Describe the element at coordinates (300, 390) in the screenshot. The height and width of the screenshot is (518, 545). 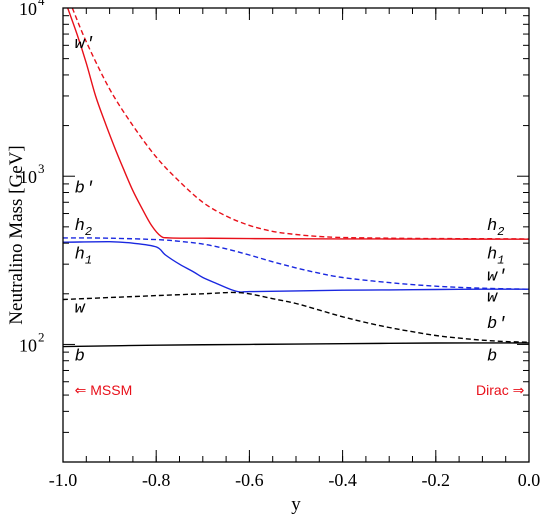
I see `chart-annotations: ⇐ MSSM Dirac ⇒` at that location.